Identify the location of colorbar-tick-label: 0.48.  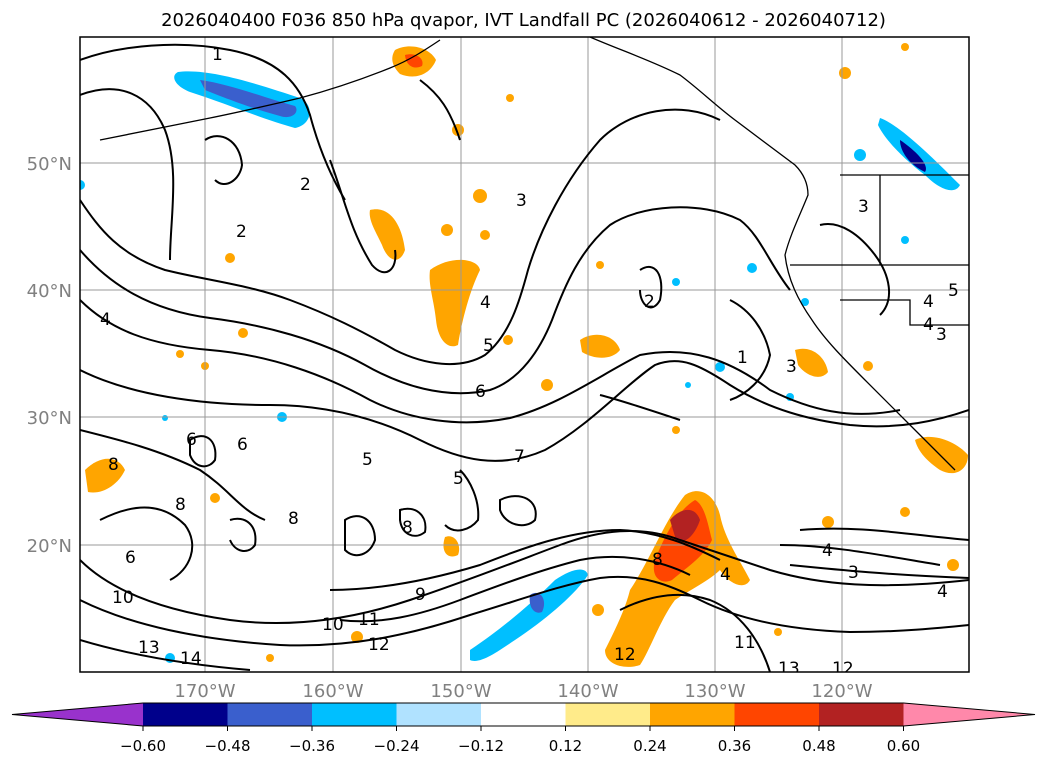
(818, 746).